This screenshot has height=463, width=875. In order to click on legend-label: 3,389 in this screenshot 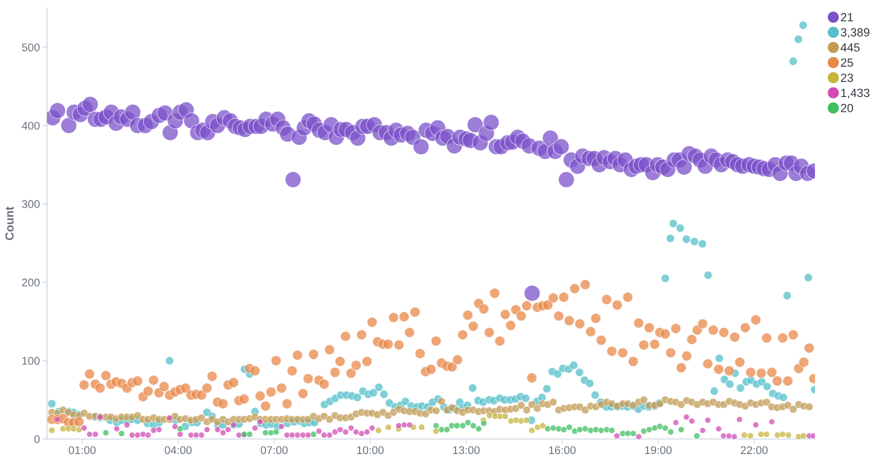, I will do `click(855, 33)`.